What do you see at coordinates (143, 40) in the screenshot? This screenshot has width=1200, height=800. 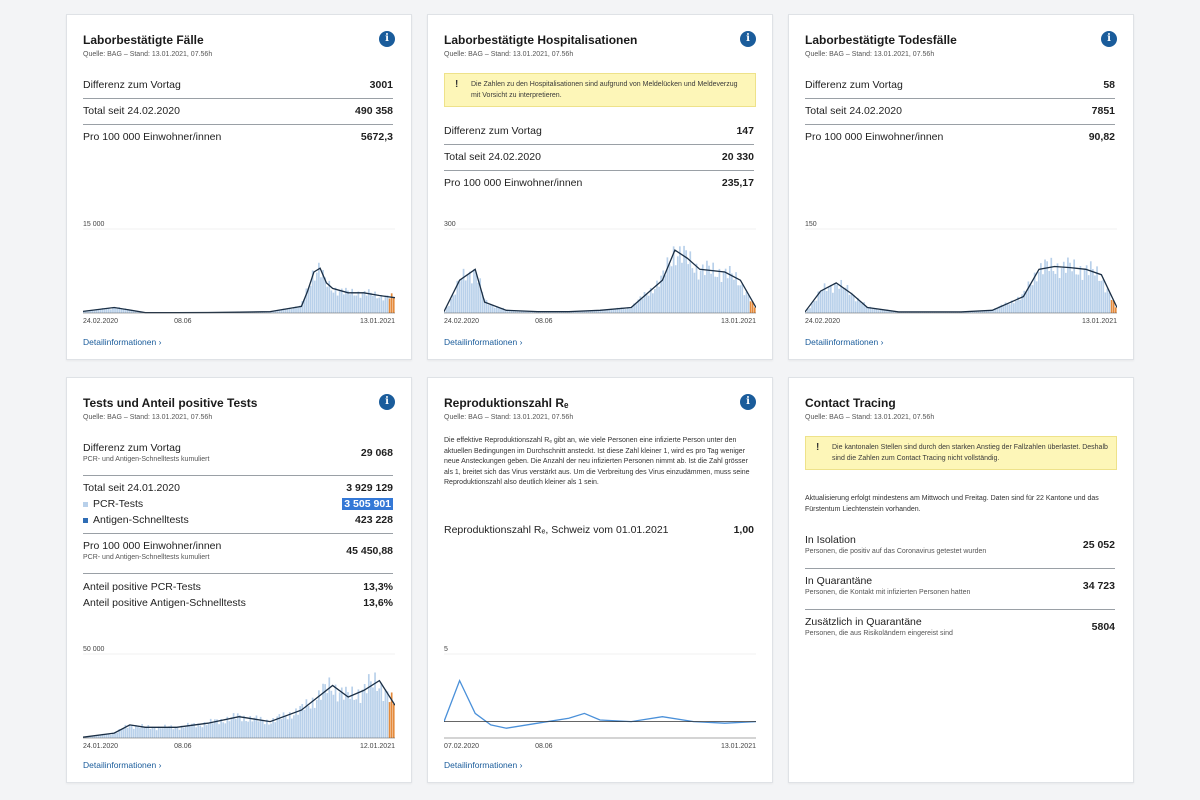 I see `card-title: Laborbestätigte Fälle` at bounding box center [143, 40].